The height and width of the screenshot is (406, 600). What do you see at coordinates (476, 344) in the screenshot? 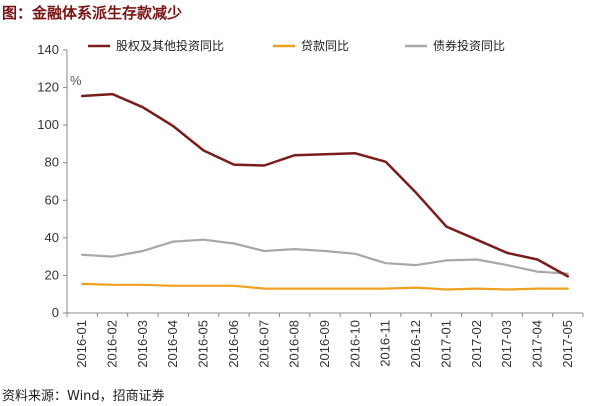
I see `x-tick-label: 2017-02` at bounding box center [476, 344].